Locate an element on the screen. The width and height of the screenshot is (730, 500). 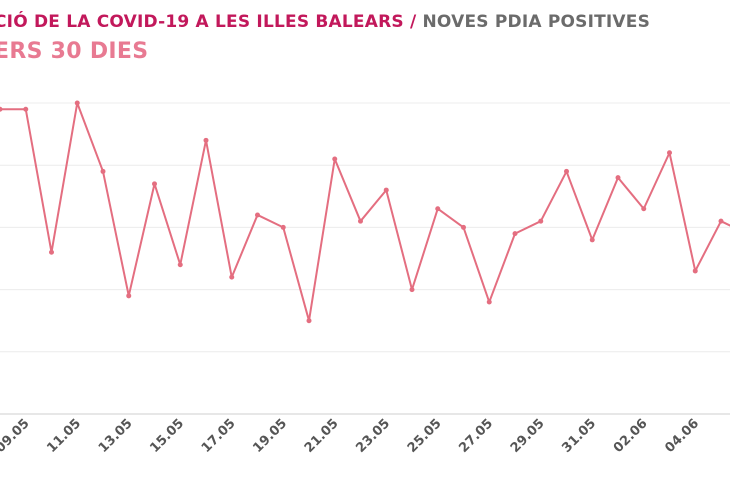
x-tick-label-13: 04.06 is located at coordinates (682, 436).